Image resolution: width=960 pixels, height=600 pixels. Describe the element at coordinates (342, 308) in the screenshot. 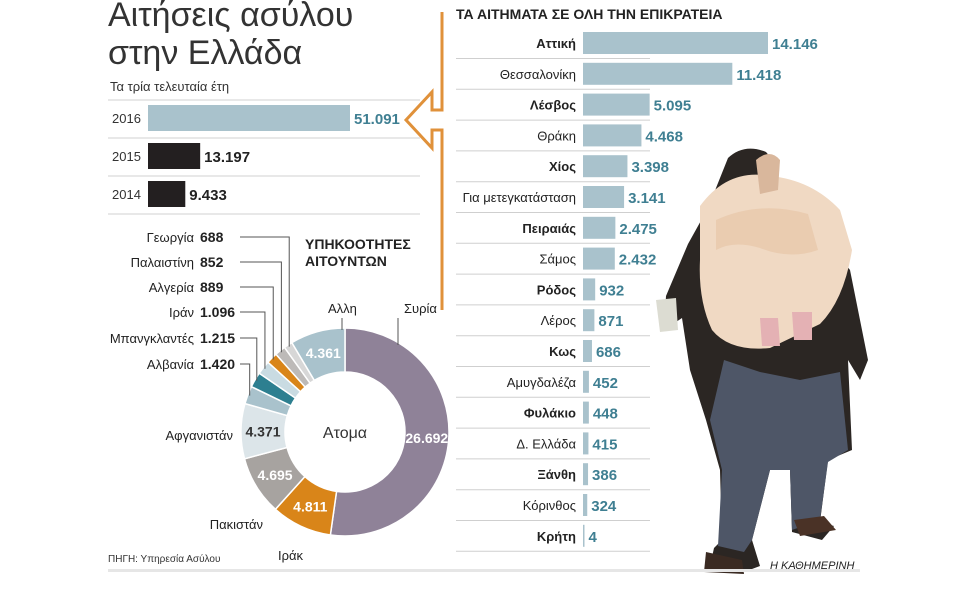

I see `slice-name-label: Αλλη` at that location.